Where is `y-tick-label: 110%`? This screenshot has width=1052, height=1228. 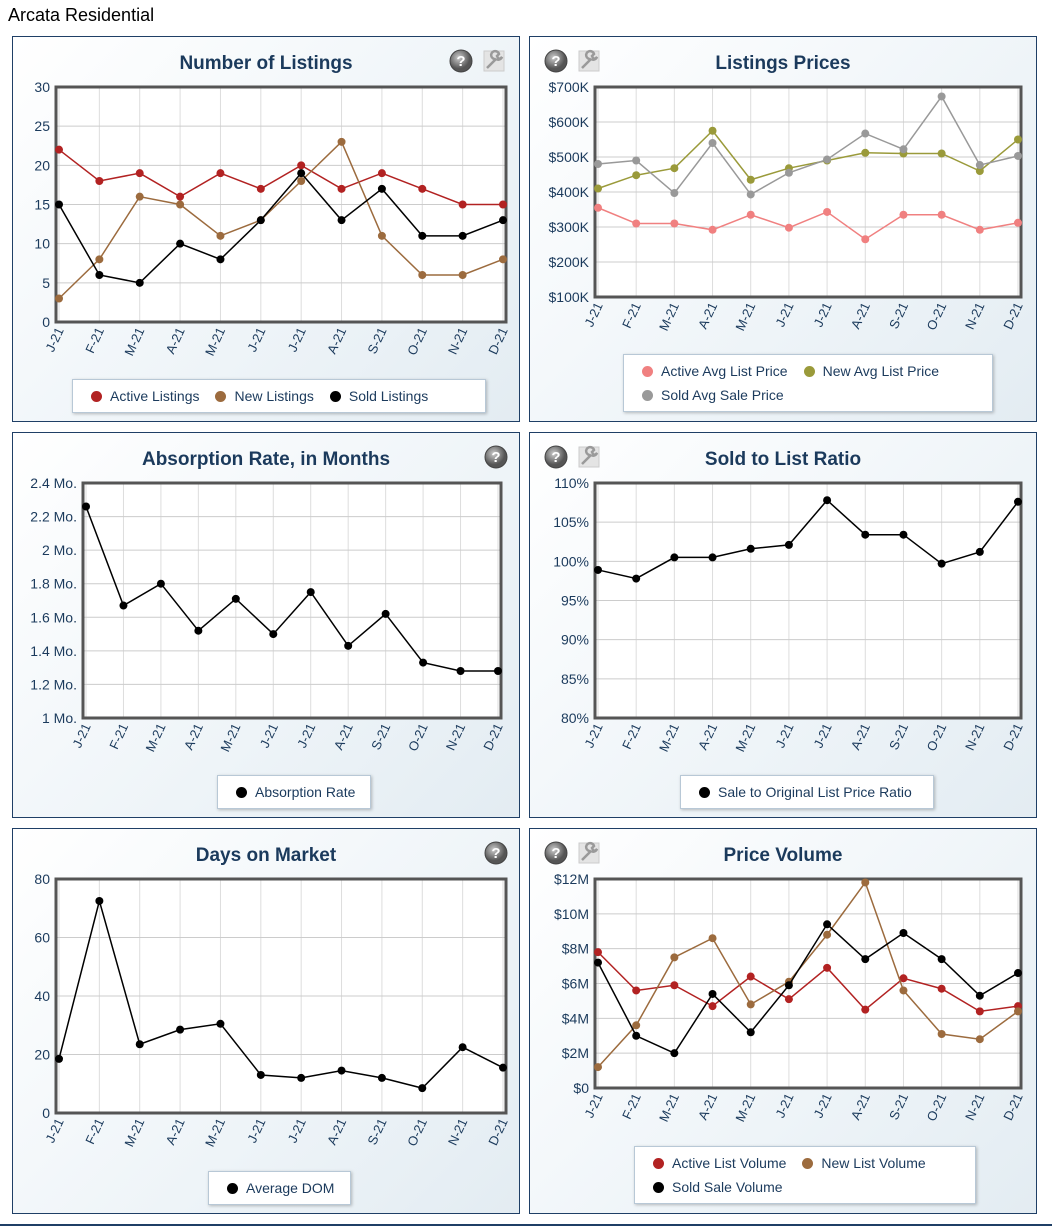 y-tick-label: 110% is located at coordinates (571, 483).